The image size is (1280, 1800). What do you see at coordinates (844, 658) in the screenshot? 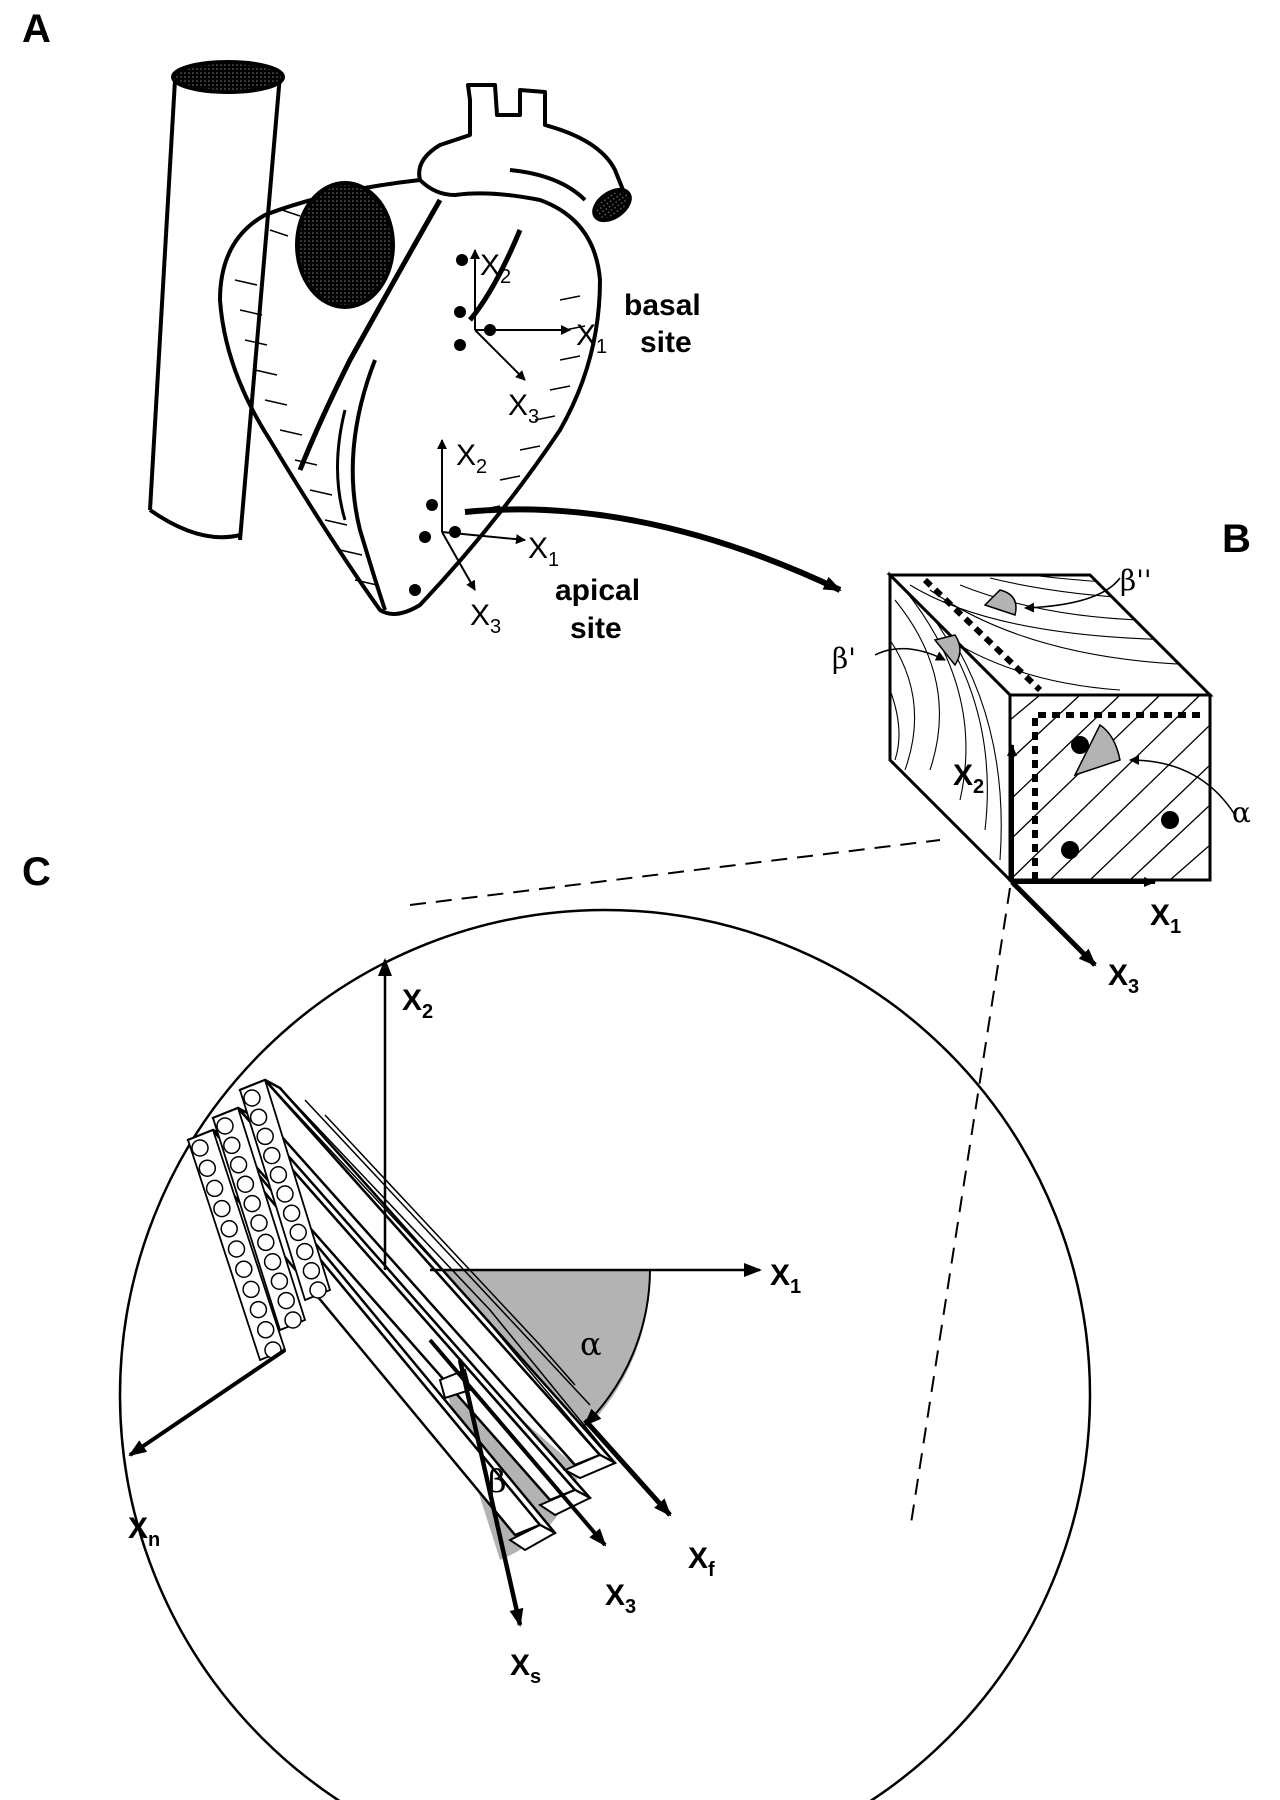
I see `beta-prime-label: β'` at bounding box center [844, 658].